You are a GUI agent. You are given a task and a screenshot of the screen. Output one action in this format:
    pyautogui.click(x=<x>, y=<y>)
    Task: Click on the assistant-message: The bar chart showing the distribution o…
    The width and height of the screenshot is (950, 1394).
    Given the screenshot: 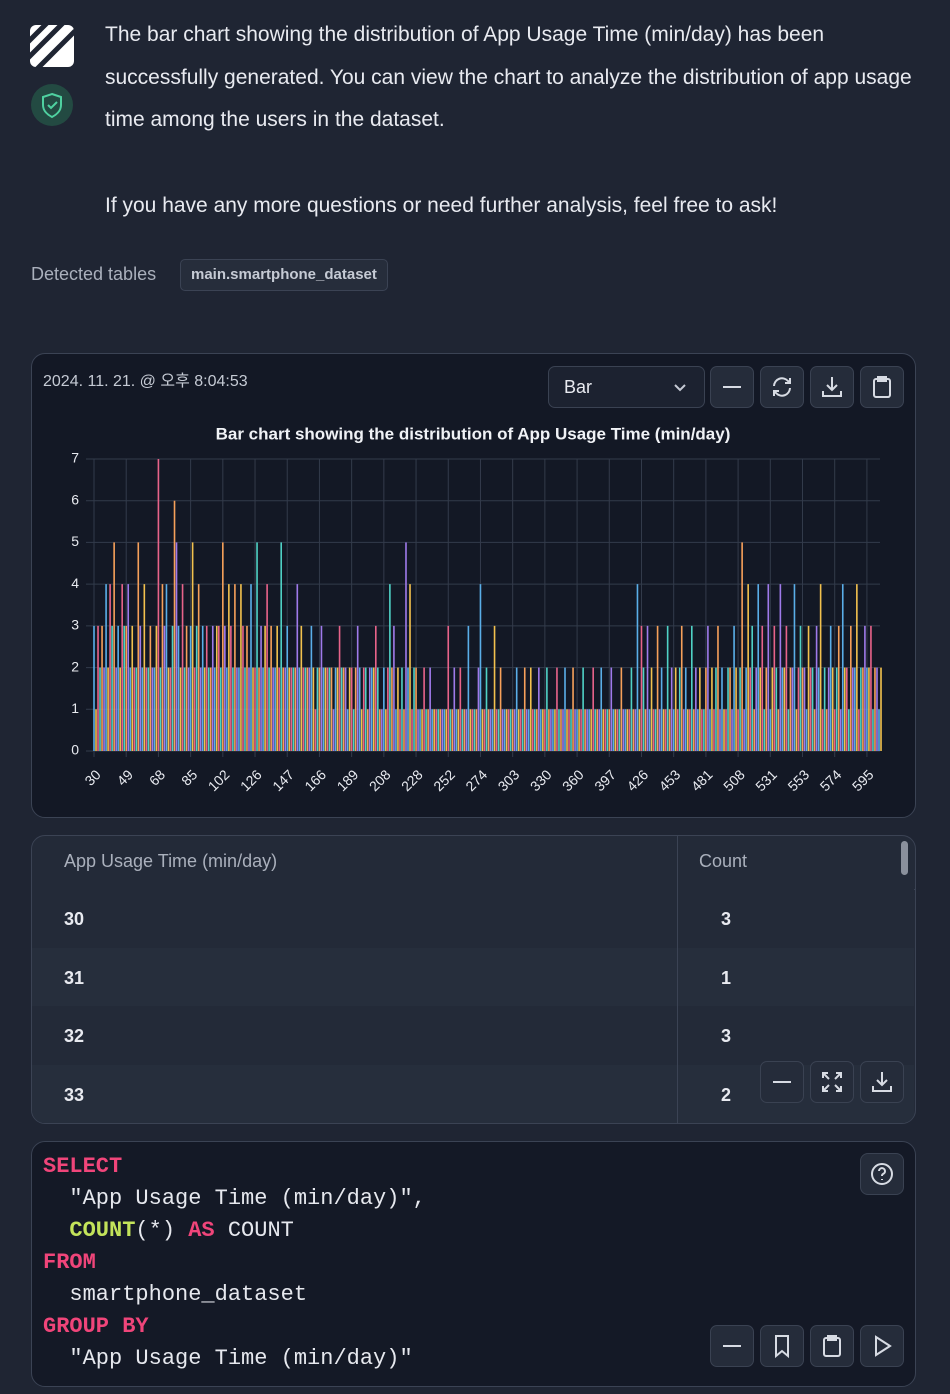 What is the action you would take?
    pyautogui.click(x=515, y=120)
    